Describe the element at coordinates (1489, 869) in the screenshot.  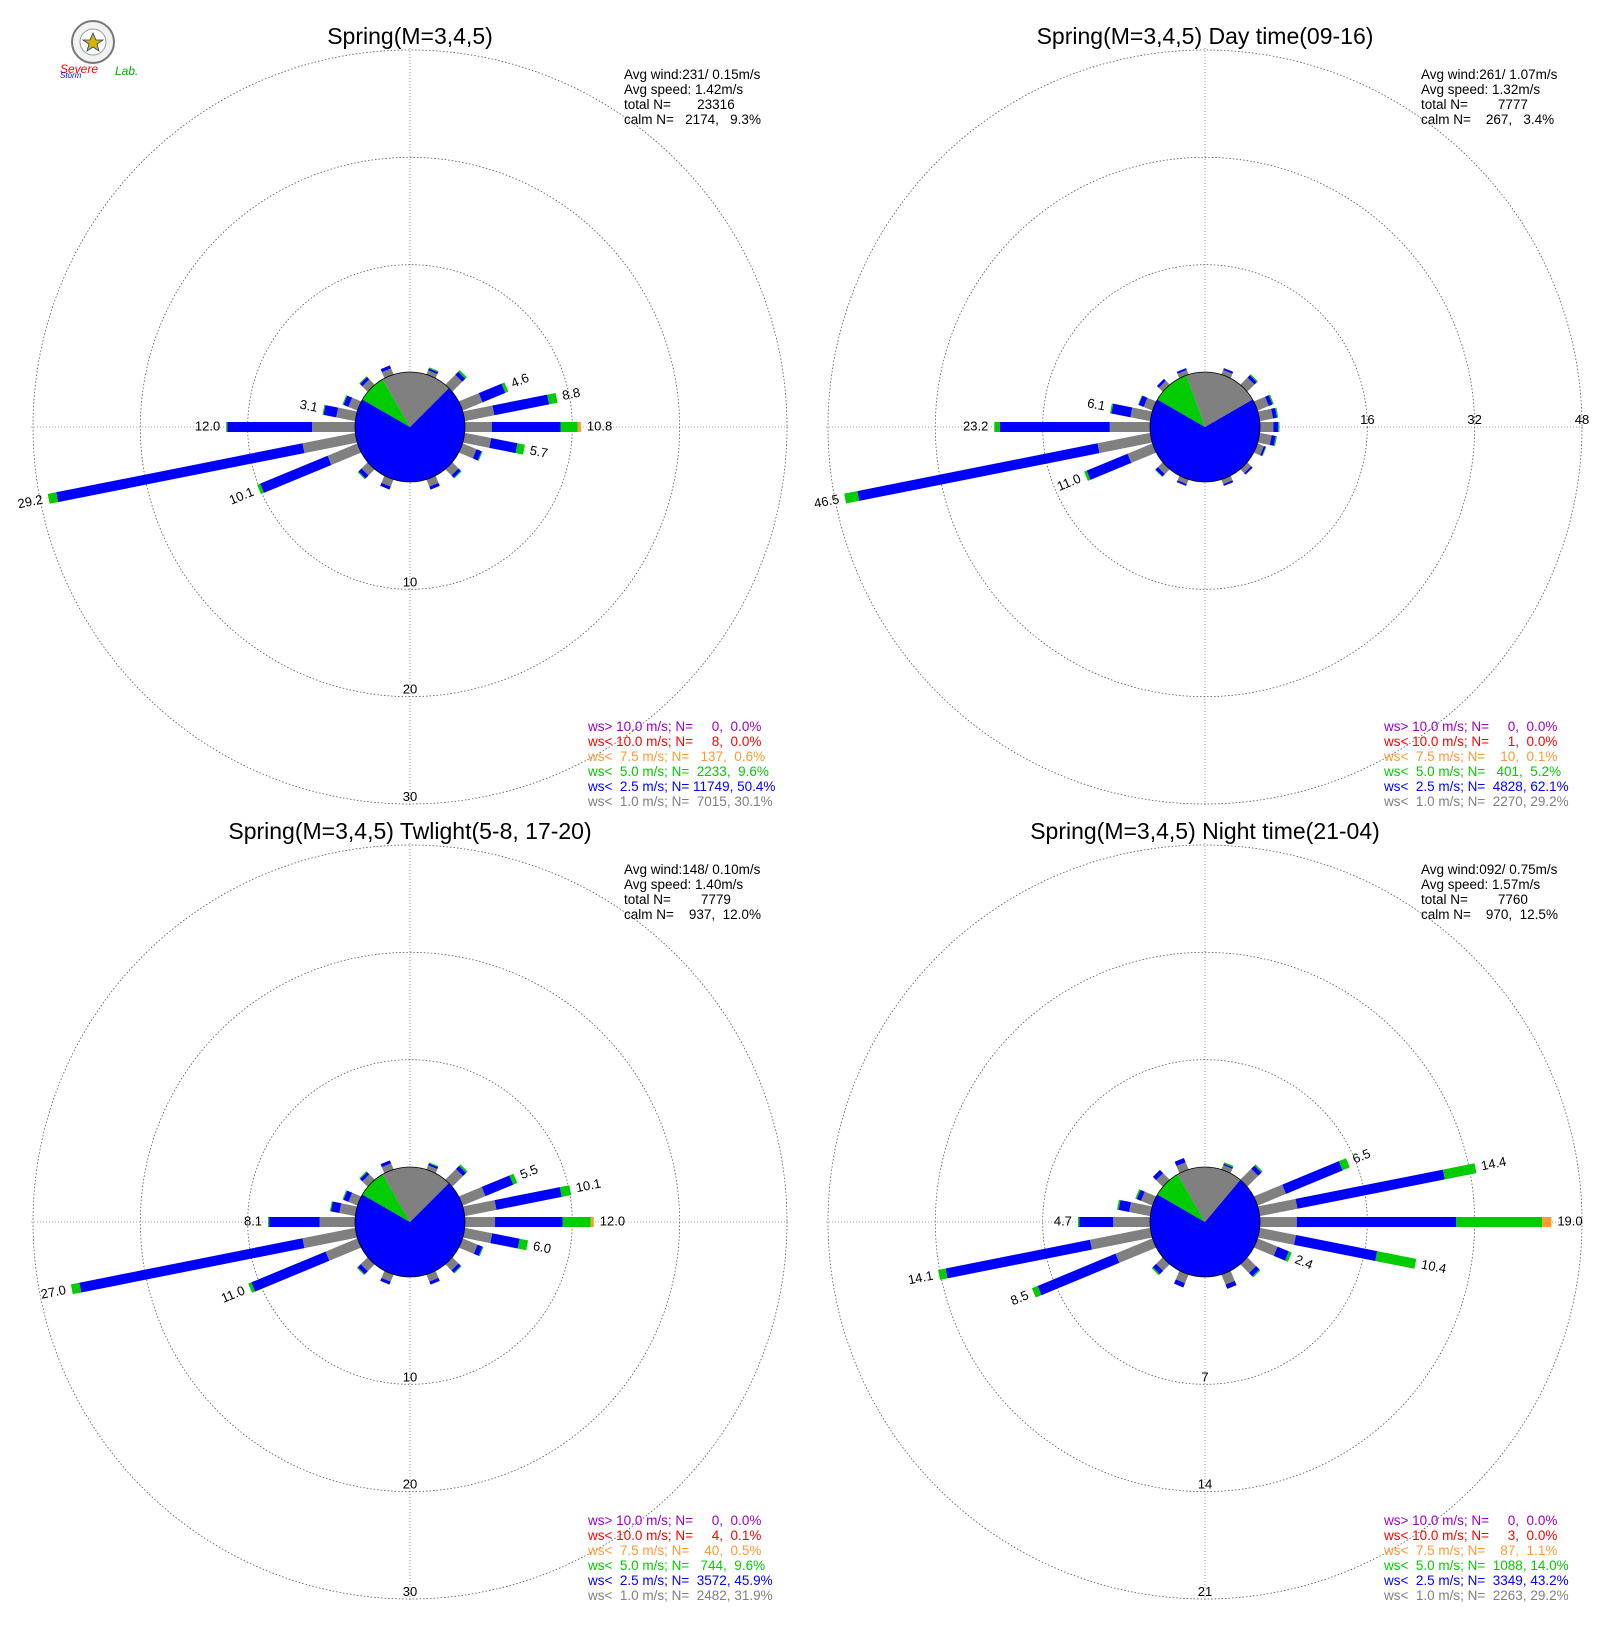
I see `stats-line: Avg wind:092/ 0.75m/s` at that location.